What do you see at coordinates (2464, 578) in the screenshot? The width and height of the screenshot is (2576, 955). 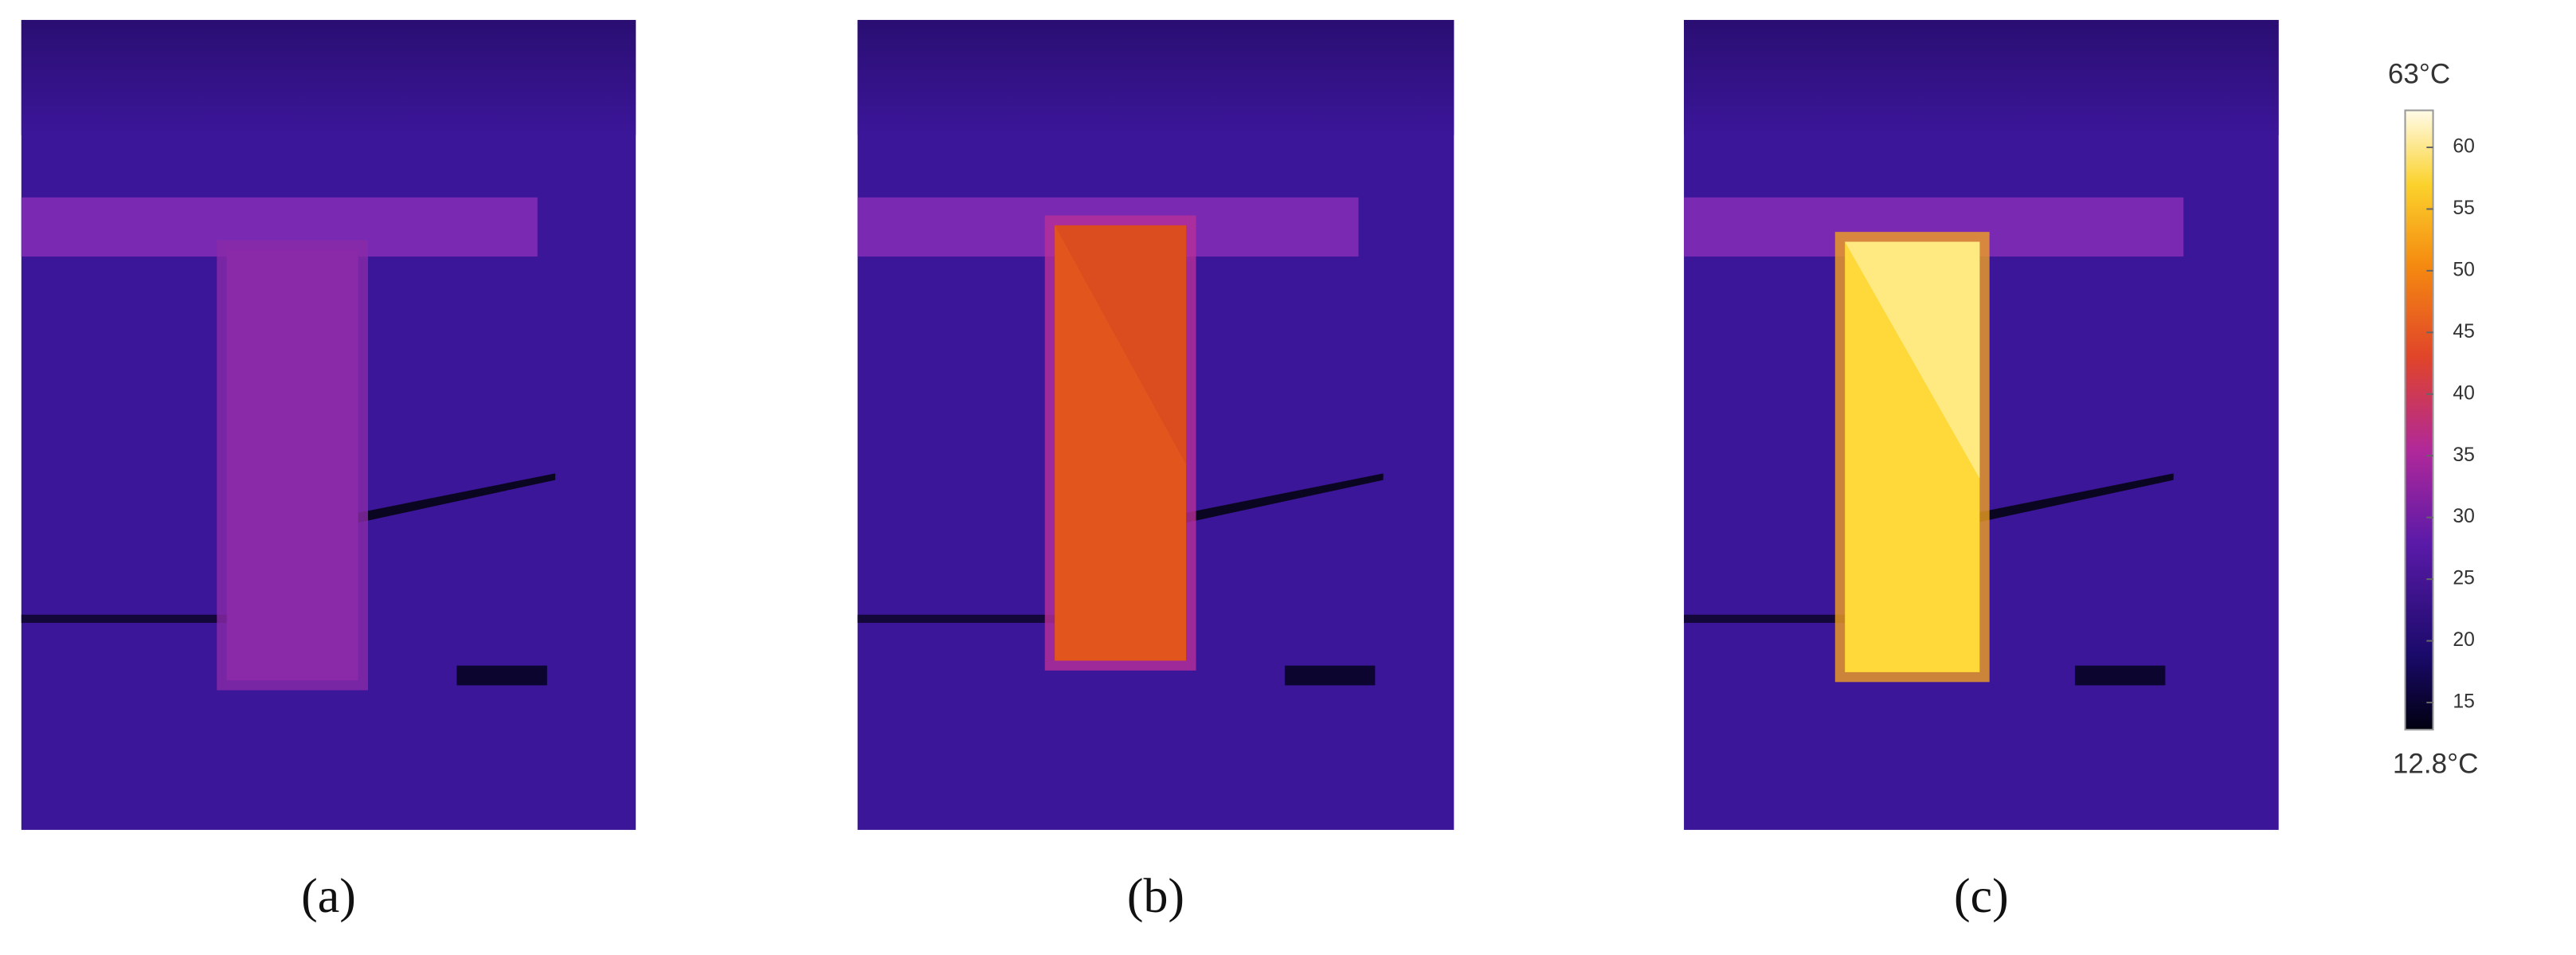 I see `tick-label: 25` at bounding box center [2464, 578].